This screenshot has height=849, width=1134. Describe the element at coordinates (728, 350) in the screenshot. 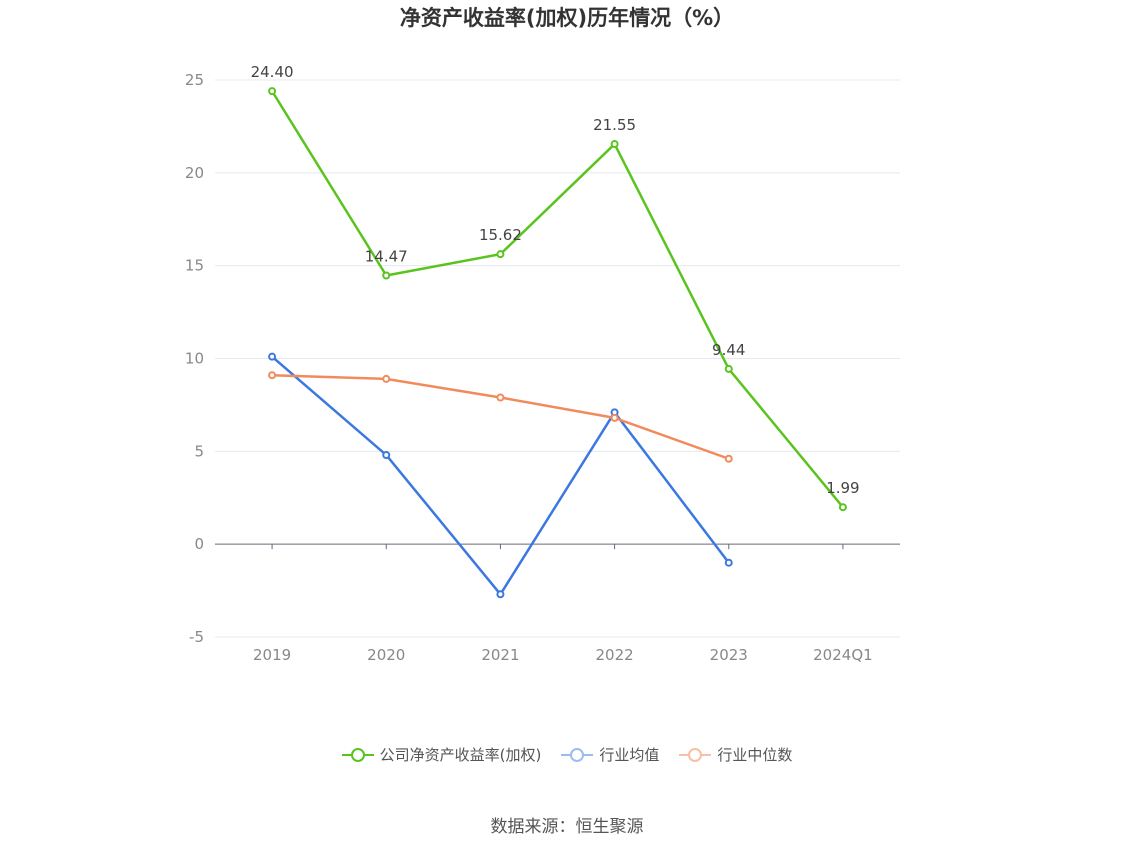

I see `data-label: 9.44` at that location.